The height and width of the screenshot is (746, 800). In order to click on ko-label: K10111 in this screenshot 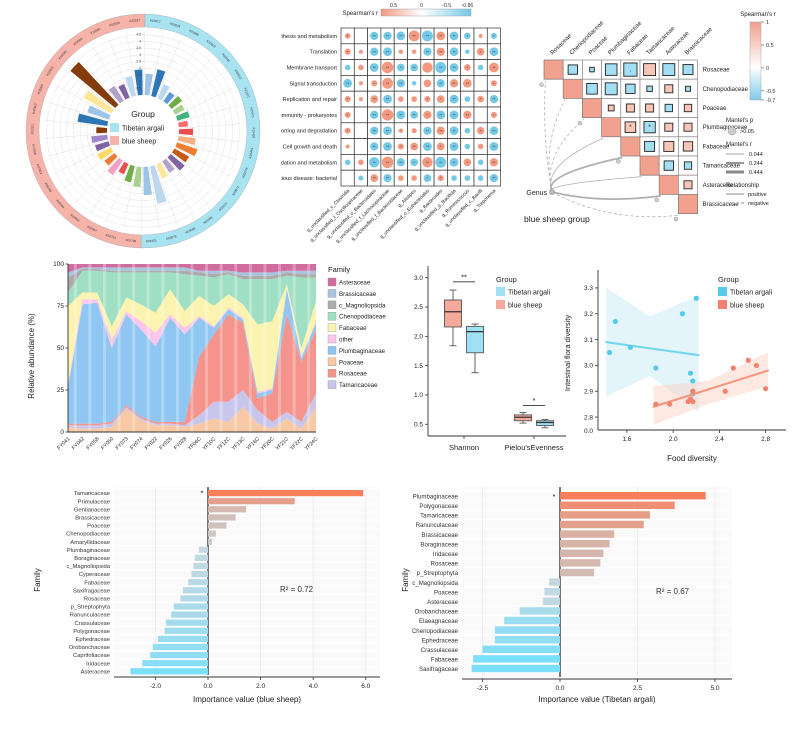, I will do `click(32, 129)`.